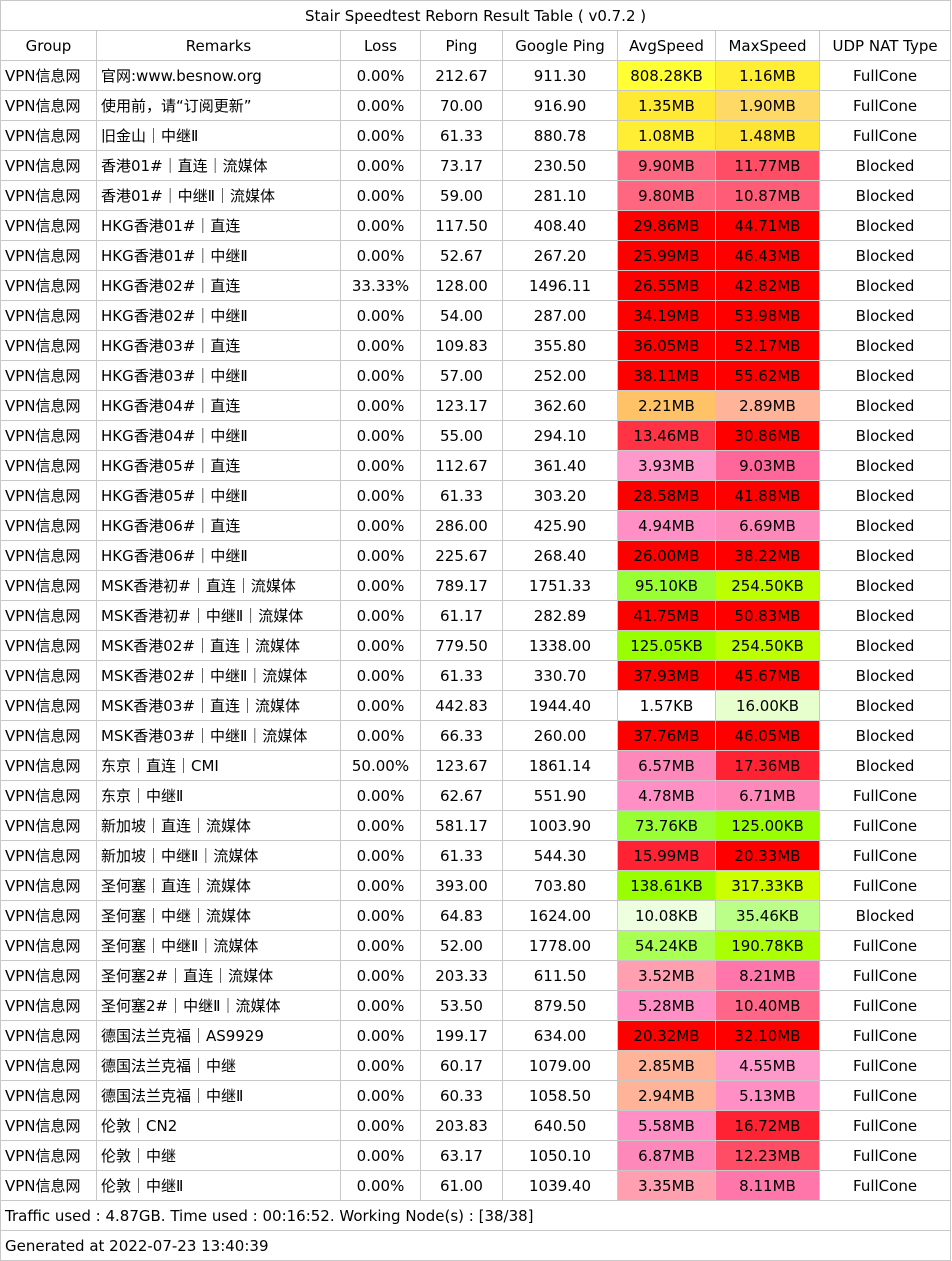 This screenshot has width=952, height=1261. I want to click on cell-google-ping: 1039.40, so click(560, 1185).